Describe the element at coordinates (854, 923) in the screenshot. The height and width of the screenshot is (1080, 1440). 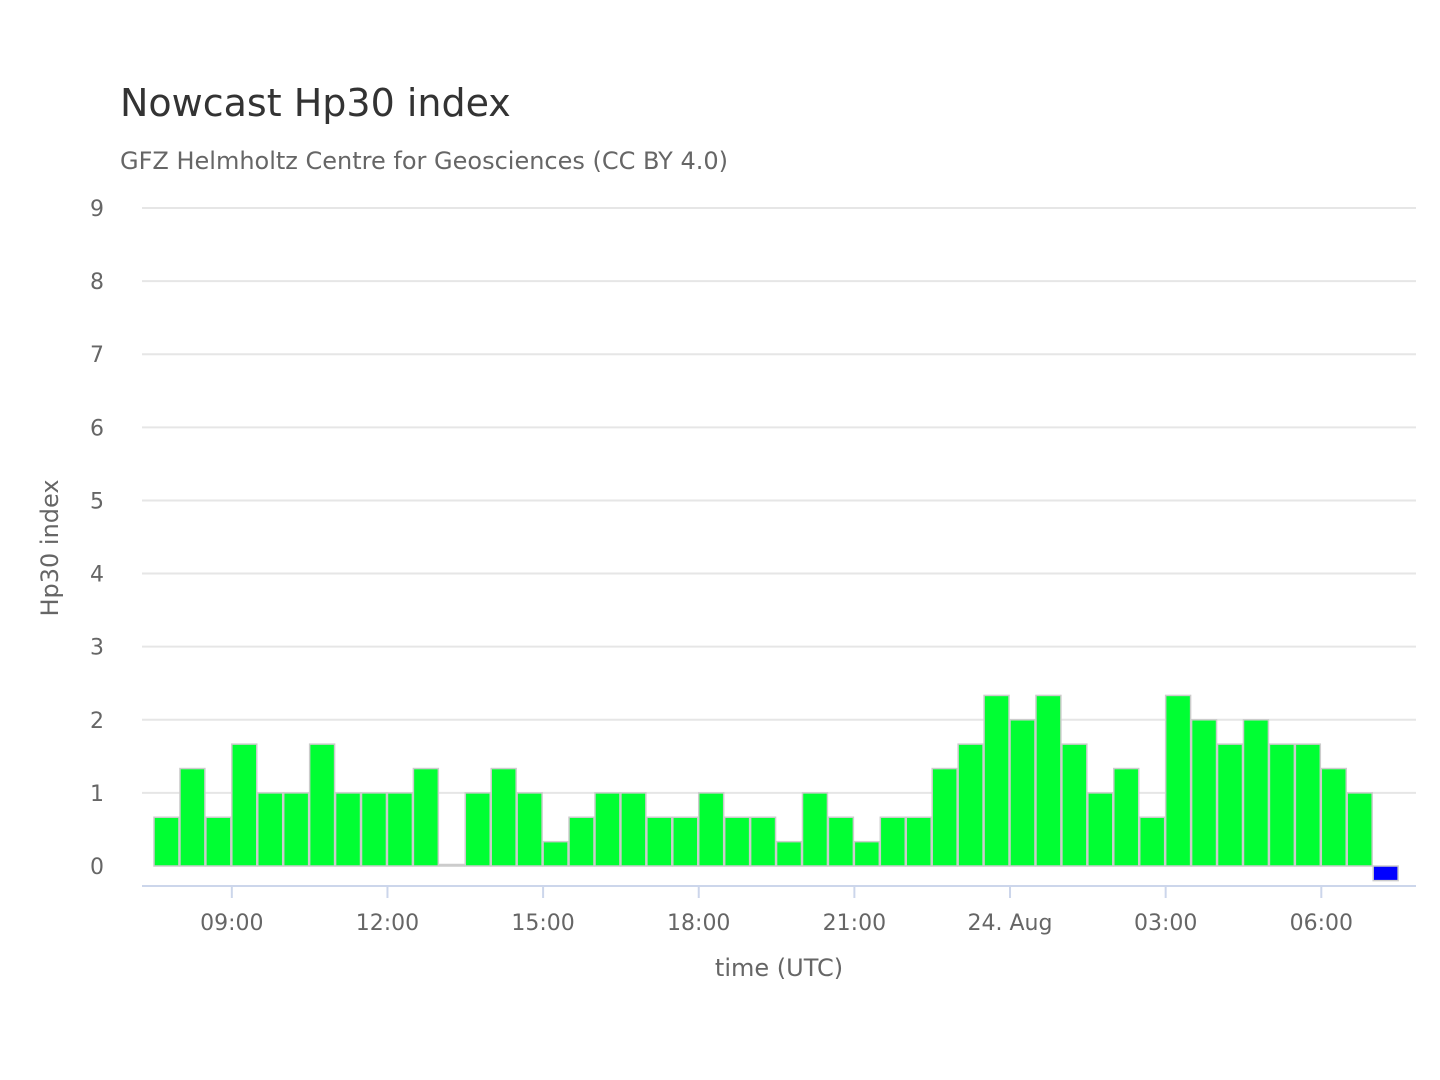
I see `x-tick-label: 21:00` at that location.